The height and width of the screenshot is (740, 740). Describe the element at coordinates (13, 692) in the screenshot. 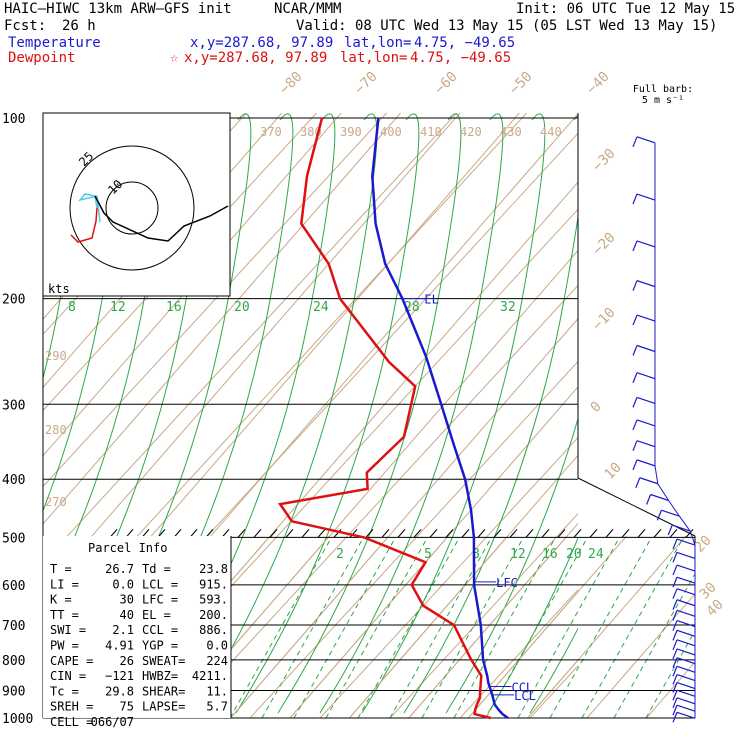

I see `pressure-tick-label: 900` at that location.